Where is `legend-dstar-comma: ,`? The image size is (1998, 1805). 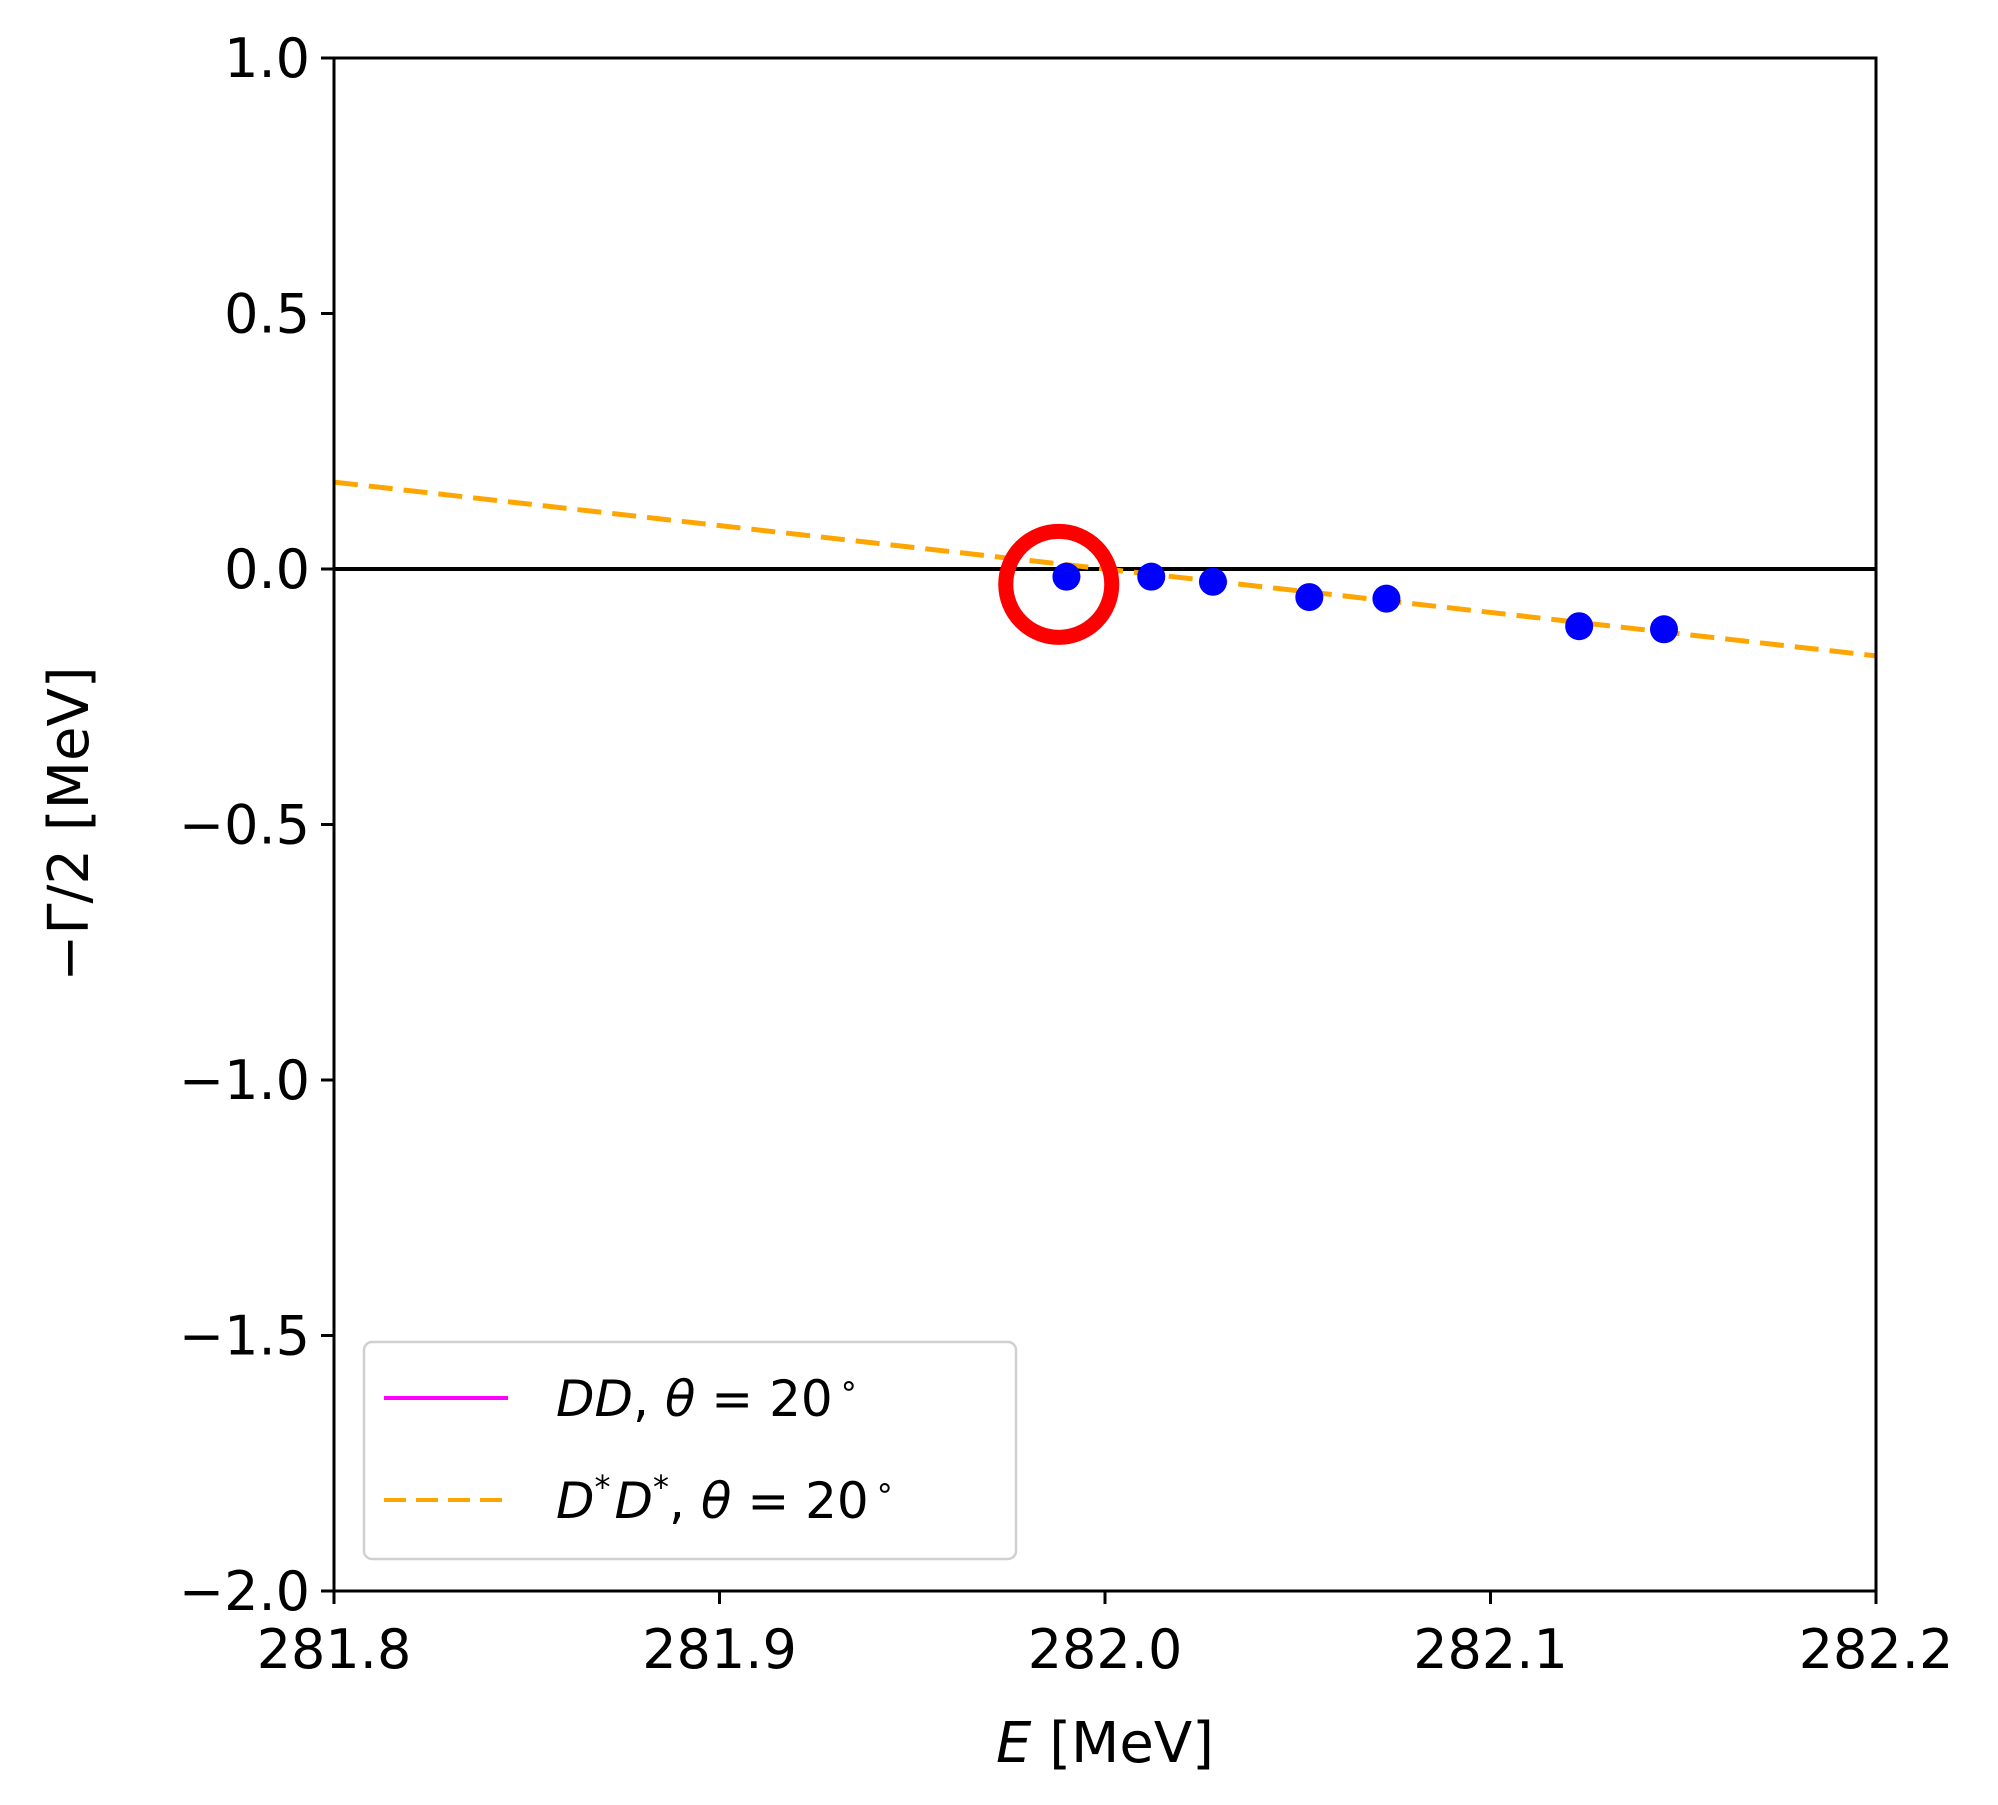 legend-dstar-comma: , is located at coordinates (685, 1501).